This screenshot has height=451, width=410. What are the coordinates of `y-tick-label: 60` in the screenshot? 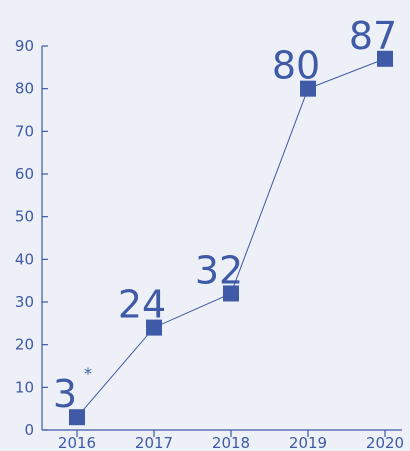 It's located at (24, 174).